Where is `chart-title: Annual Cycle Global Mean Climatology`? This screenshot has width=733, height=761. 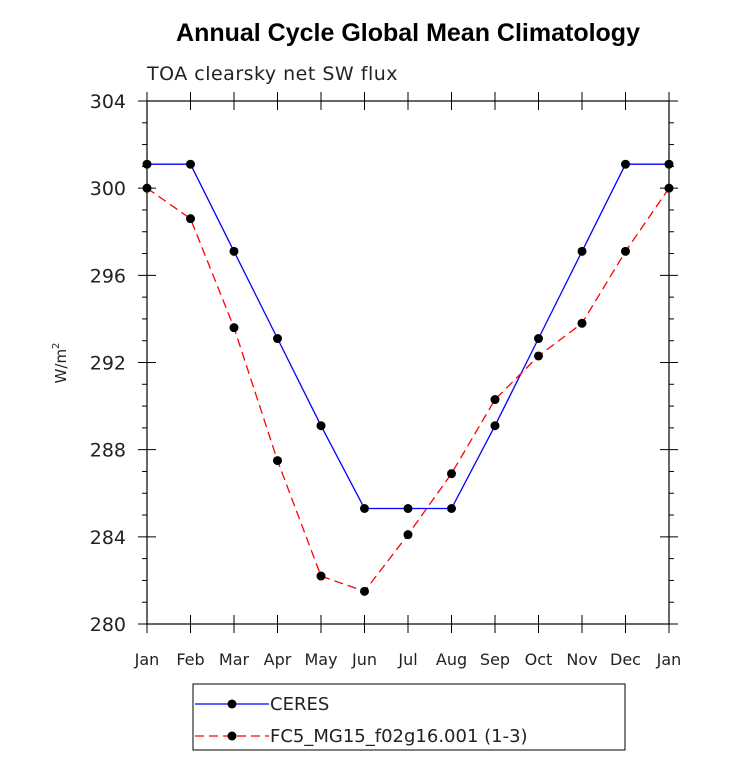
chart-title: Annual Cycle Global Mean Climatology is located at coordinates (408, 33).